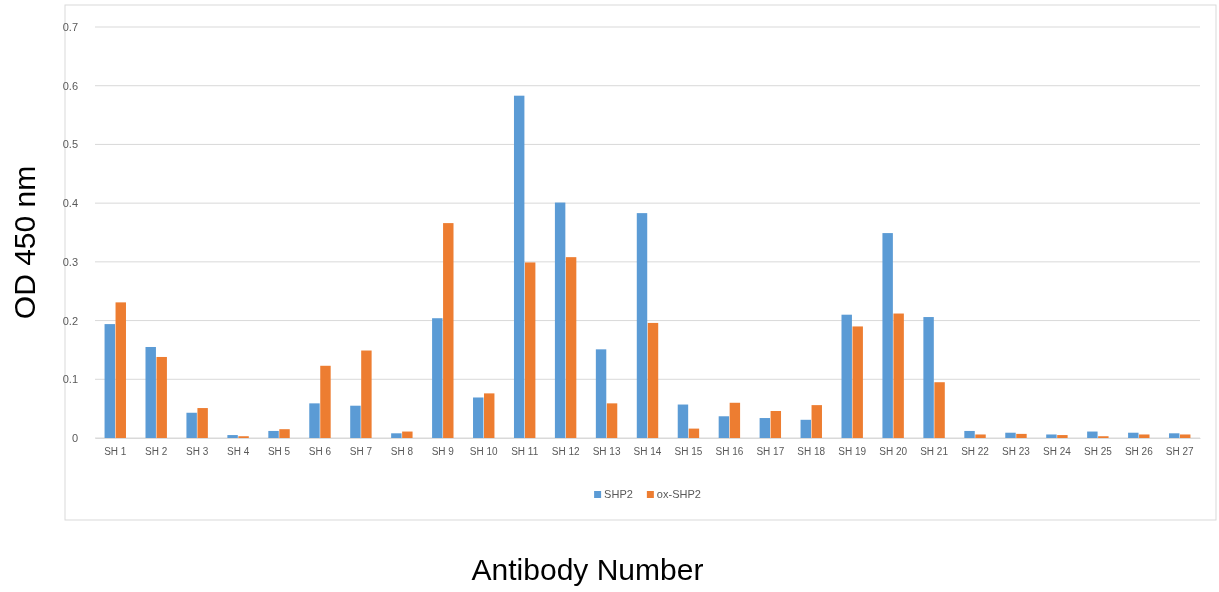  What do you see at coordinates (770, 451) in the screenshot?
I see `x-tick-label: SH 17` at bounding box center [770, 451].